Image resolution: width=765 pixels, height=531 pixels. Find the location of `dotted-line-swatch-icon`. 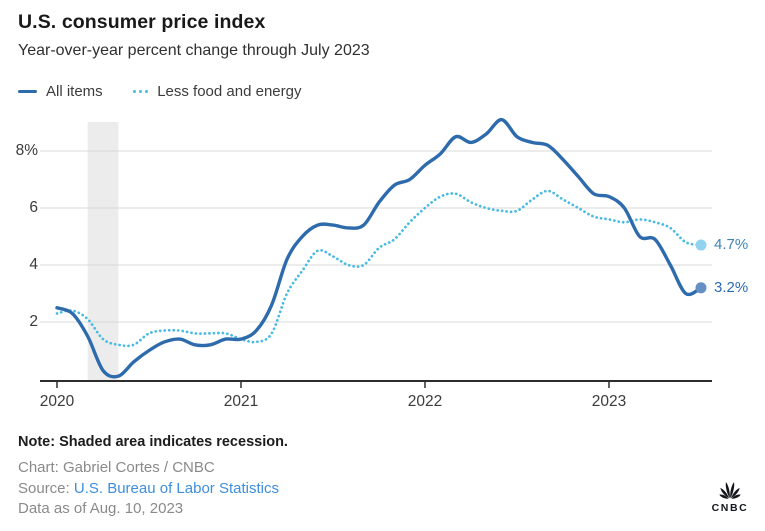

dotted-line-swatch-icon is located at coordinates (140, 91).